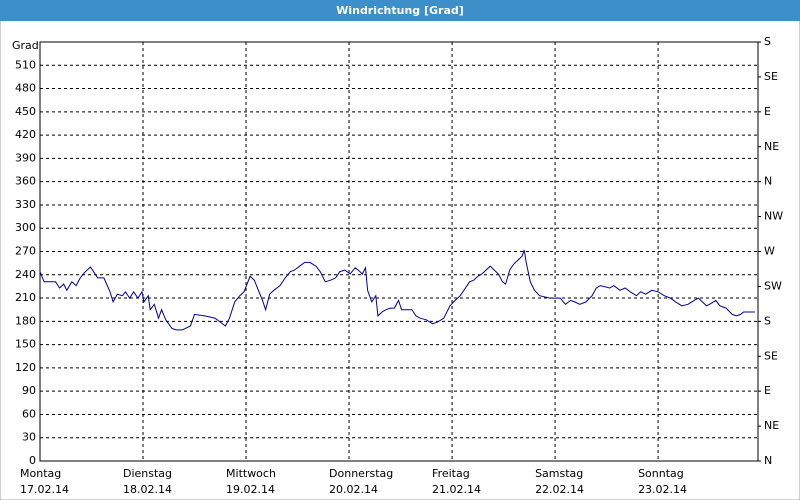 The width and height of the screenshot is (800, 500). I want to click on y-tick-label: 330, so click(25, 204).